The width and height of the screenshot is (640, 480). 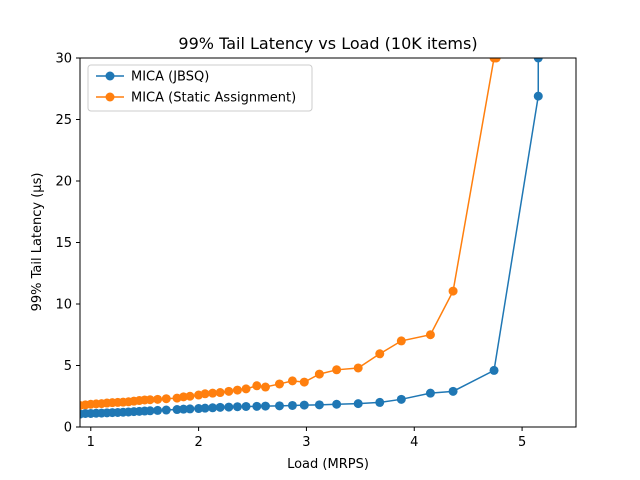 What do you see at coordinates (68, 428) in the screenshot?
I see `y-tick-label: 0` at bounding box center [68, 428].